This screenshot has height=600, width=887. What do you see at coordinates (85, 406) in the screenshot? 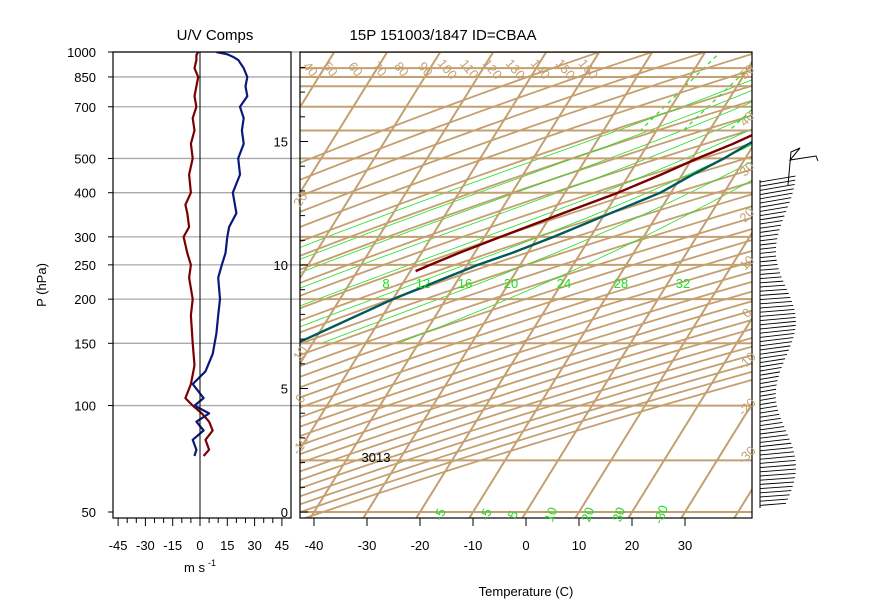
I see `uv-y-tick-label: 100` at bounding box center [85, 406].